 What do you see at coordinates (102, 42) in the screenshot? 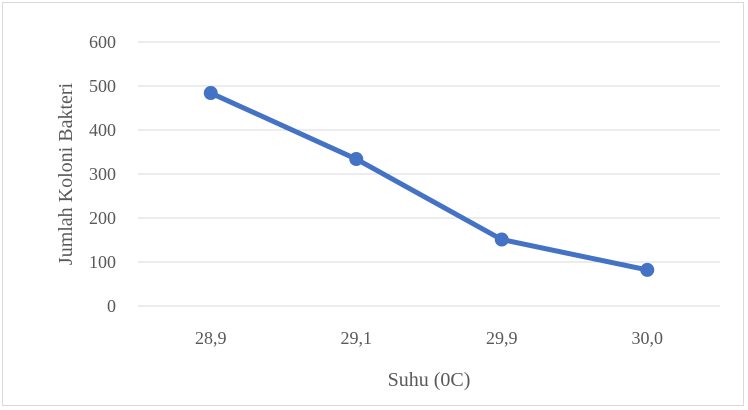
I see `y-tick-label: 600` at bounding box center [102, 42].